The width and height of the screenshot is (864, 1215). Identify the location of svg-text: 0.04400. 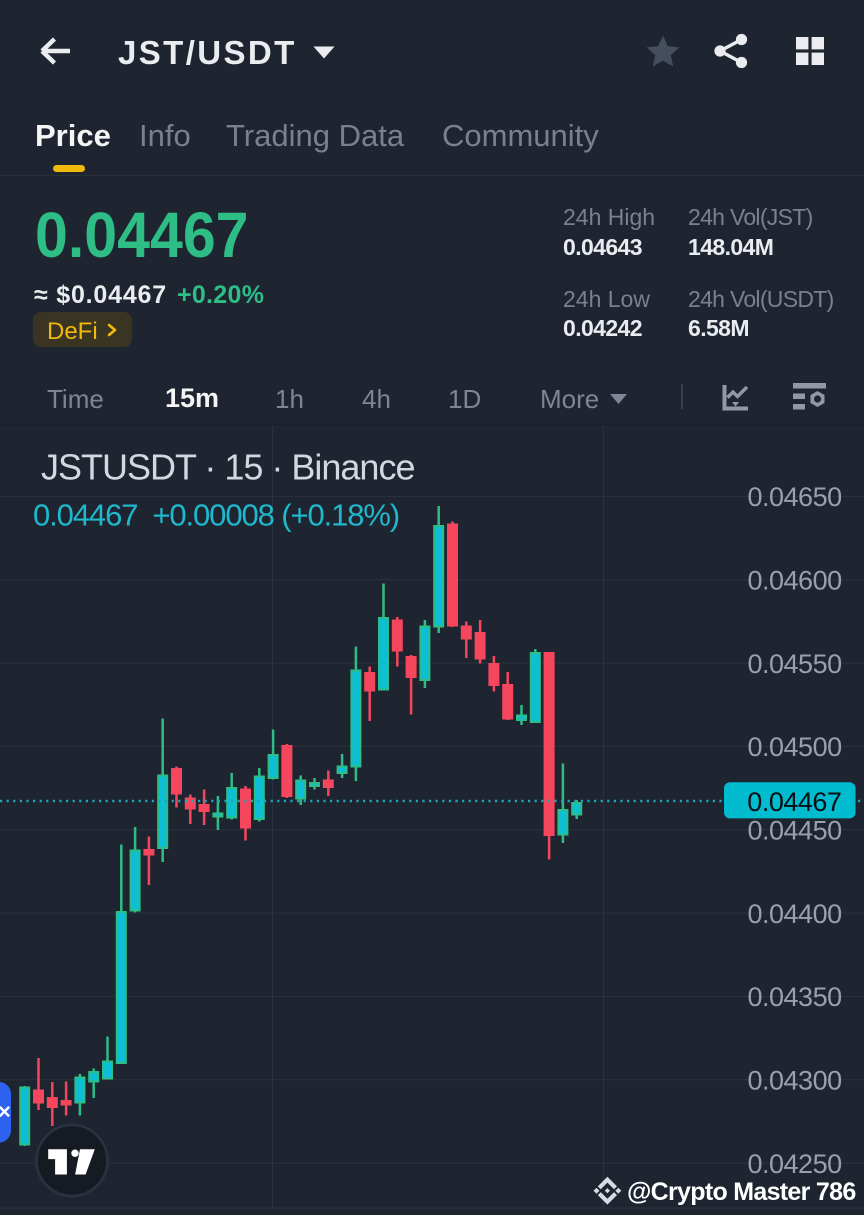
(795, 914).